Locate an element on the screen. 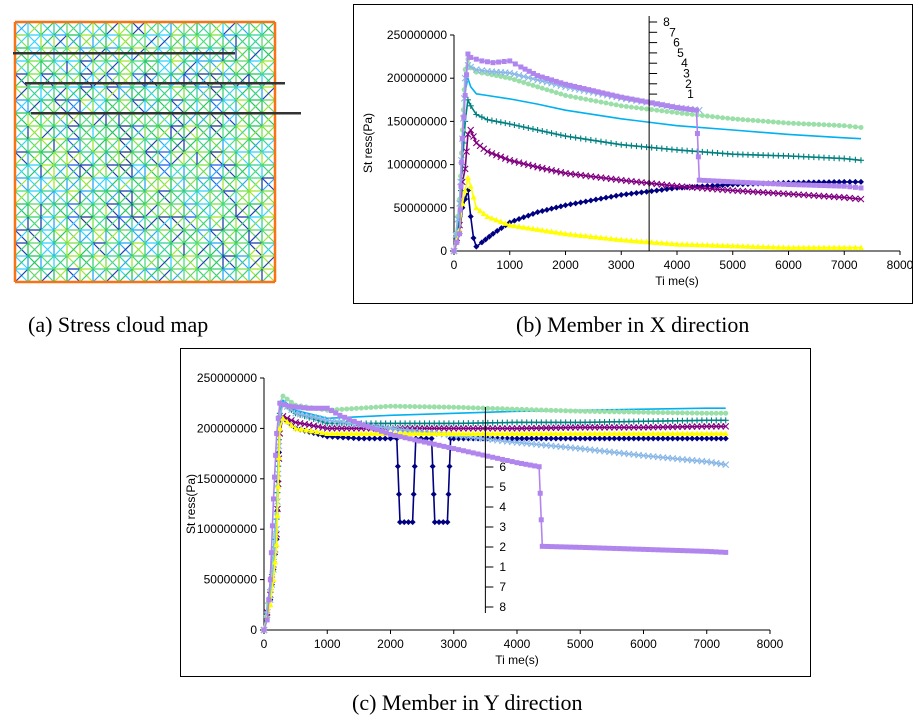  y-tick-label: 250000000 is located at coordinates (227, 378).